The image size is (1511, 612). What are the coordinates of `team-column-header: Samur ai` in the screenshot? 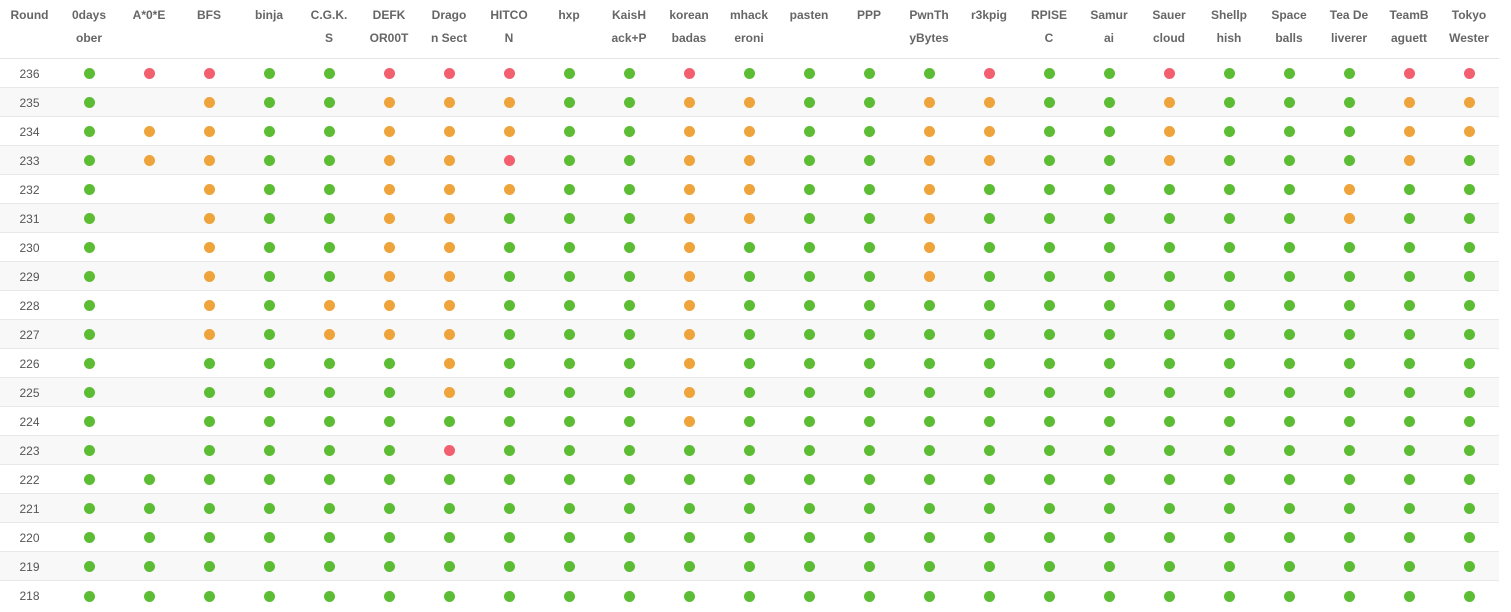 It's located at (1109, 29).